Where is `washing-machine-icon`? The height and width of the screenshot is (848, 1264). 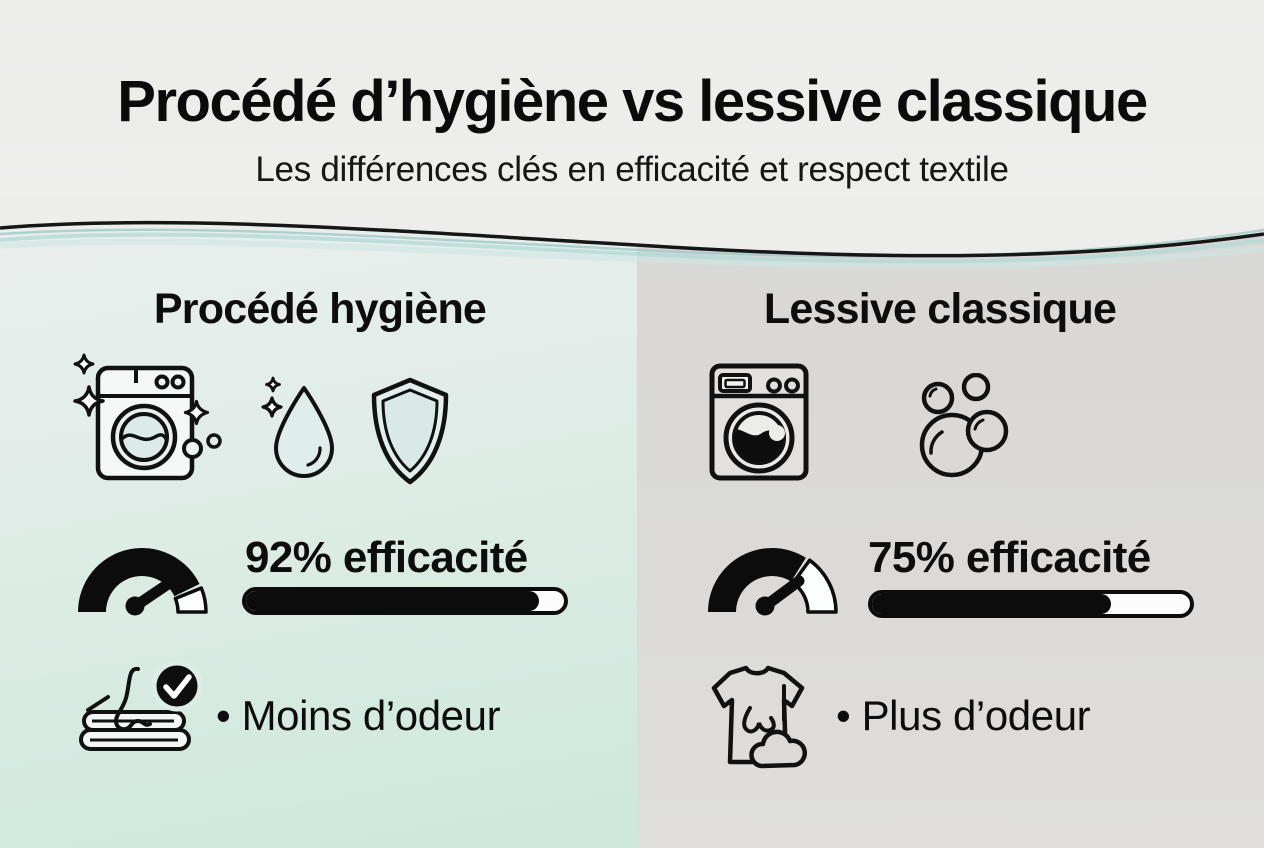
washing-machine-icon is located at coordinates (759, 422).